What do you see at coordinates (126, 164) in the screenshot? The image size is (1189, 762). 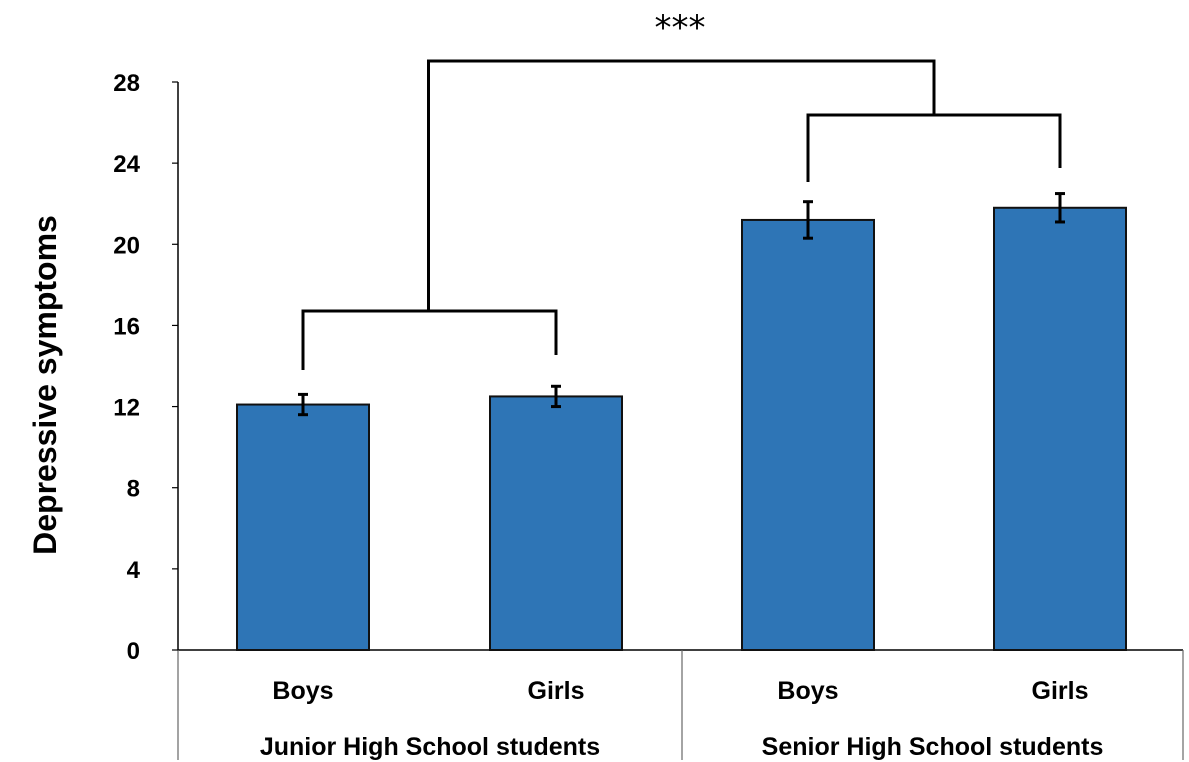 I see `y-tick-label: 24` at bounding box center [126, 164].